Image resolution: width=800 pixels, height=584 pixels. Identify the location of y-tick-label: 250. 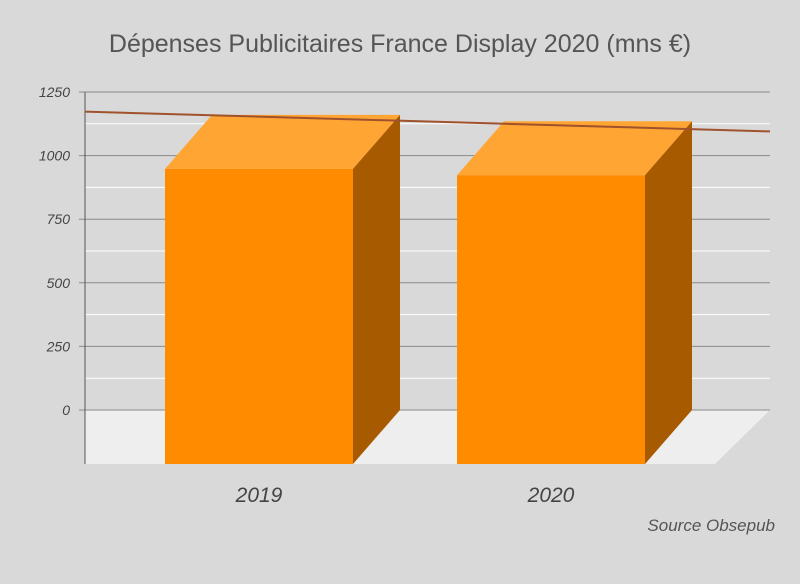
(58, 346).